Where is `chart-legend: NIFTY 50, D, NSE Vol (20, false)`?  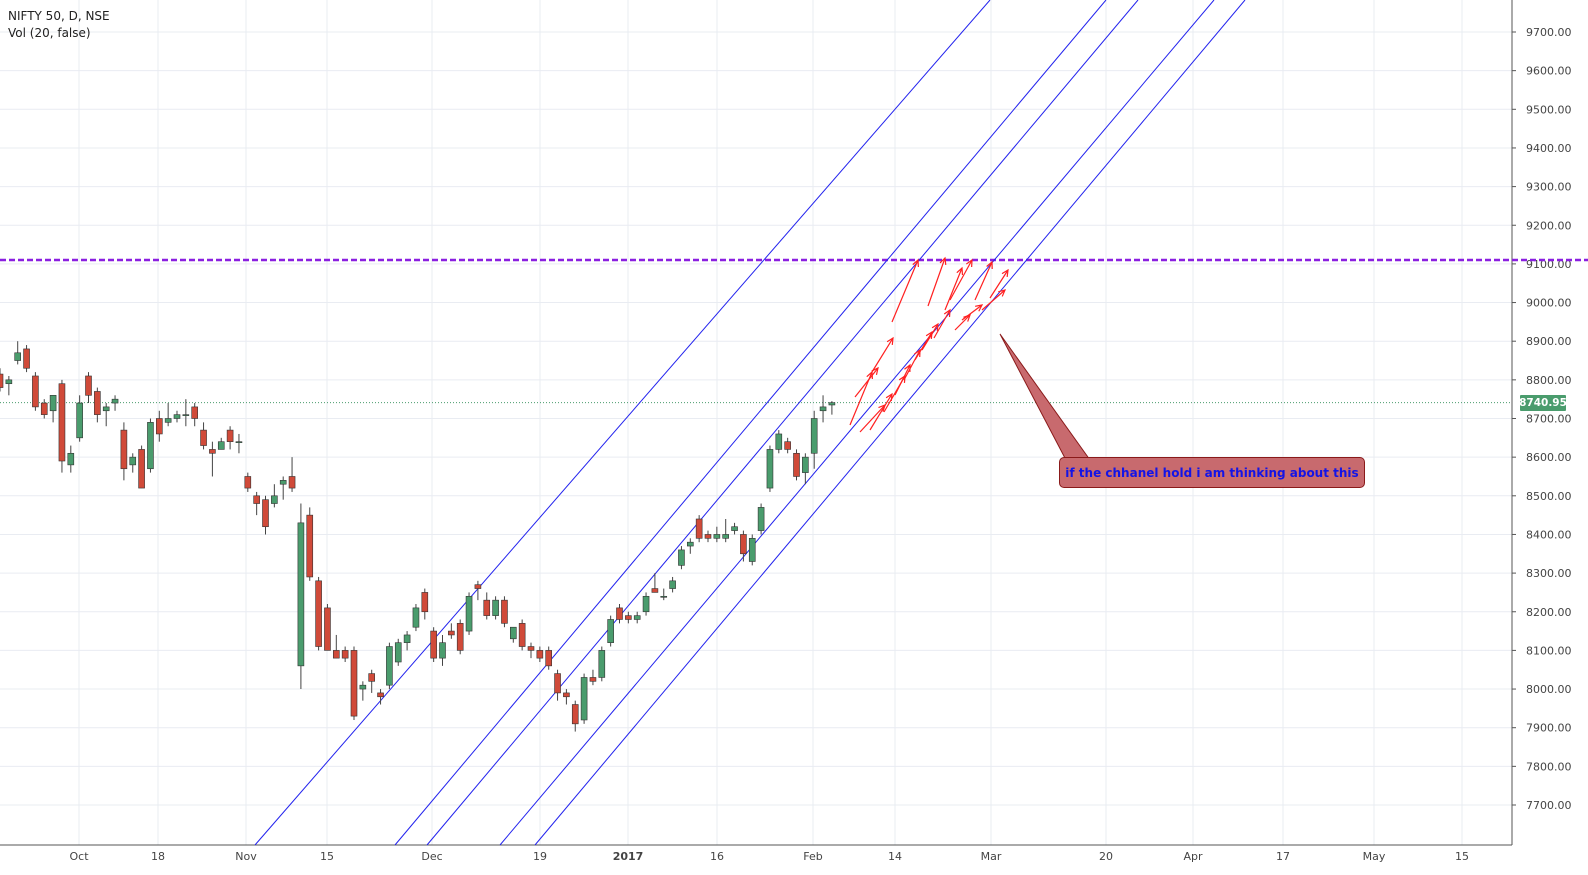 chart-legend: NIFTY 50, D, NSE Vol (20, false) is located at coordinates (59, 25).